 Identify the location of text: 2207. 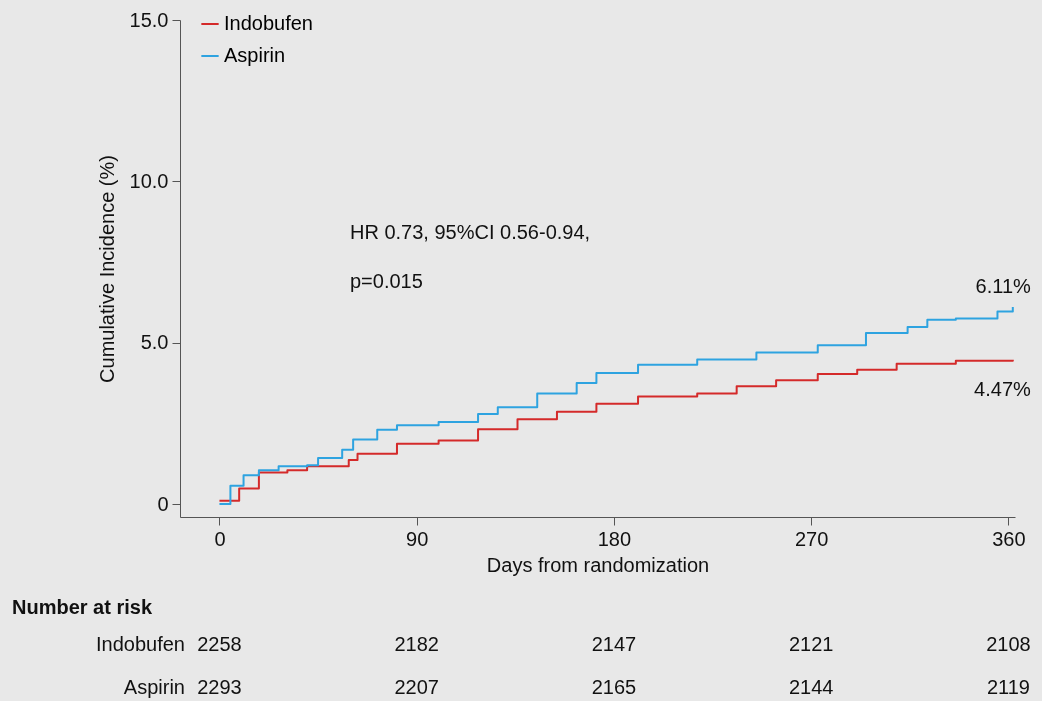
(416, 687).